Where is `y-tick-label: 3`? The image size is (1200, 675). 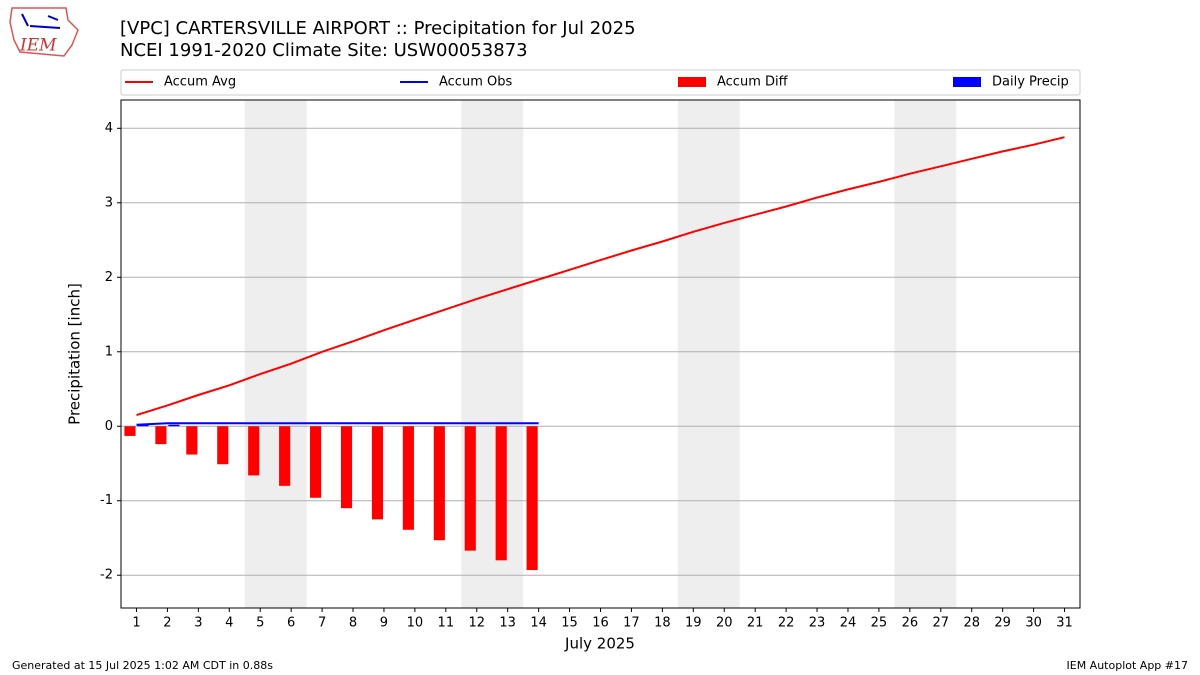 y-tick-label: 3 is located at coordinates (109, 202).